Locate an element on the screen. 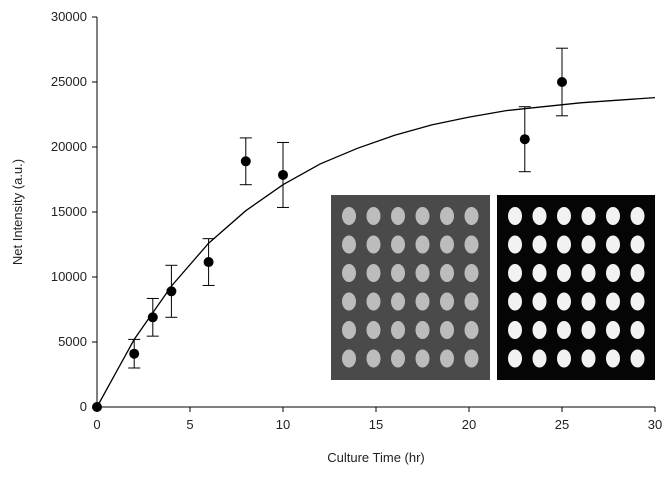  y-tick-label: 15000 is located at coordinates (69, 211).